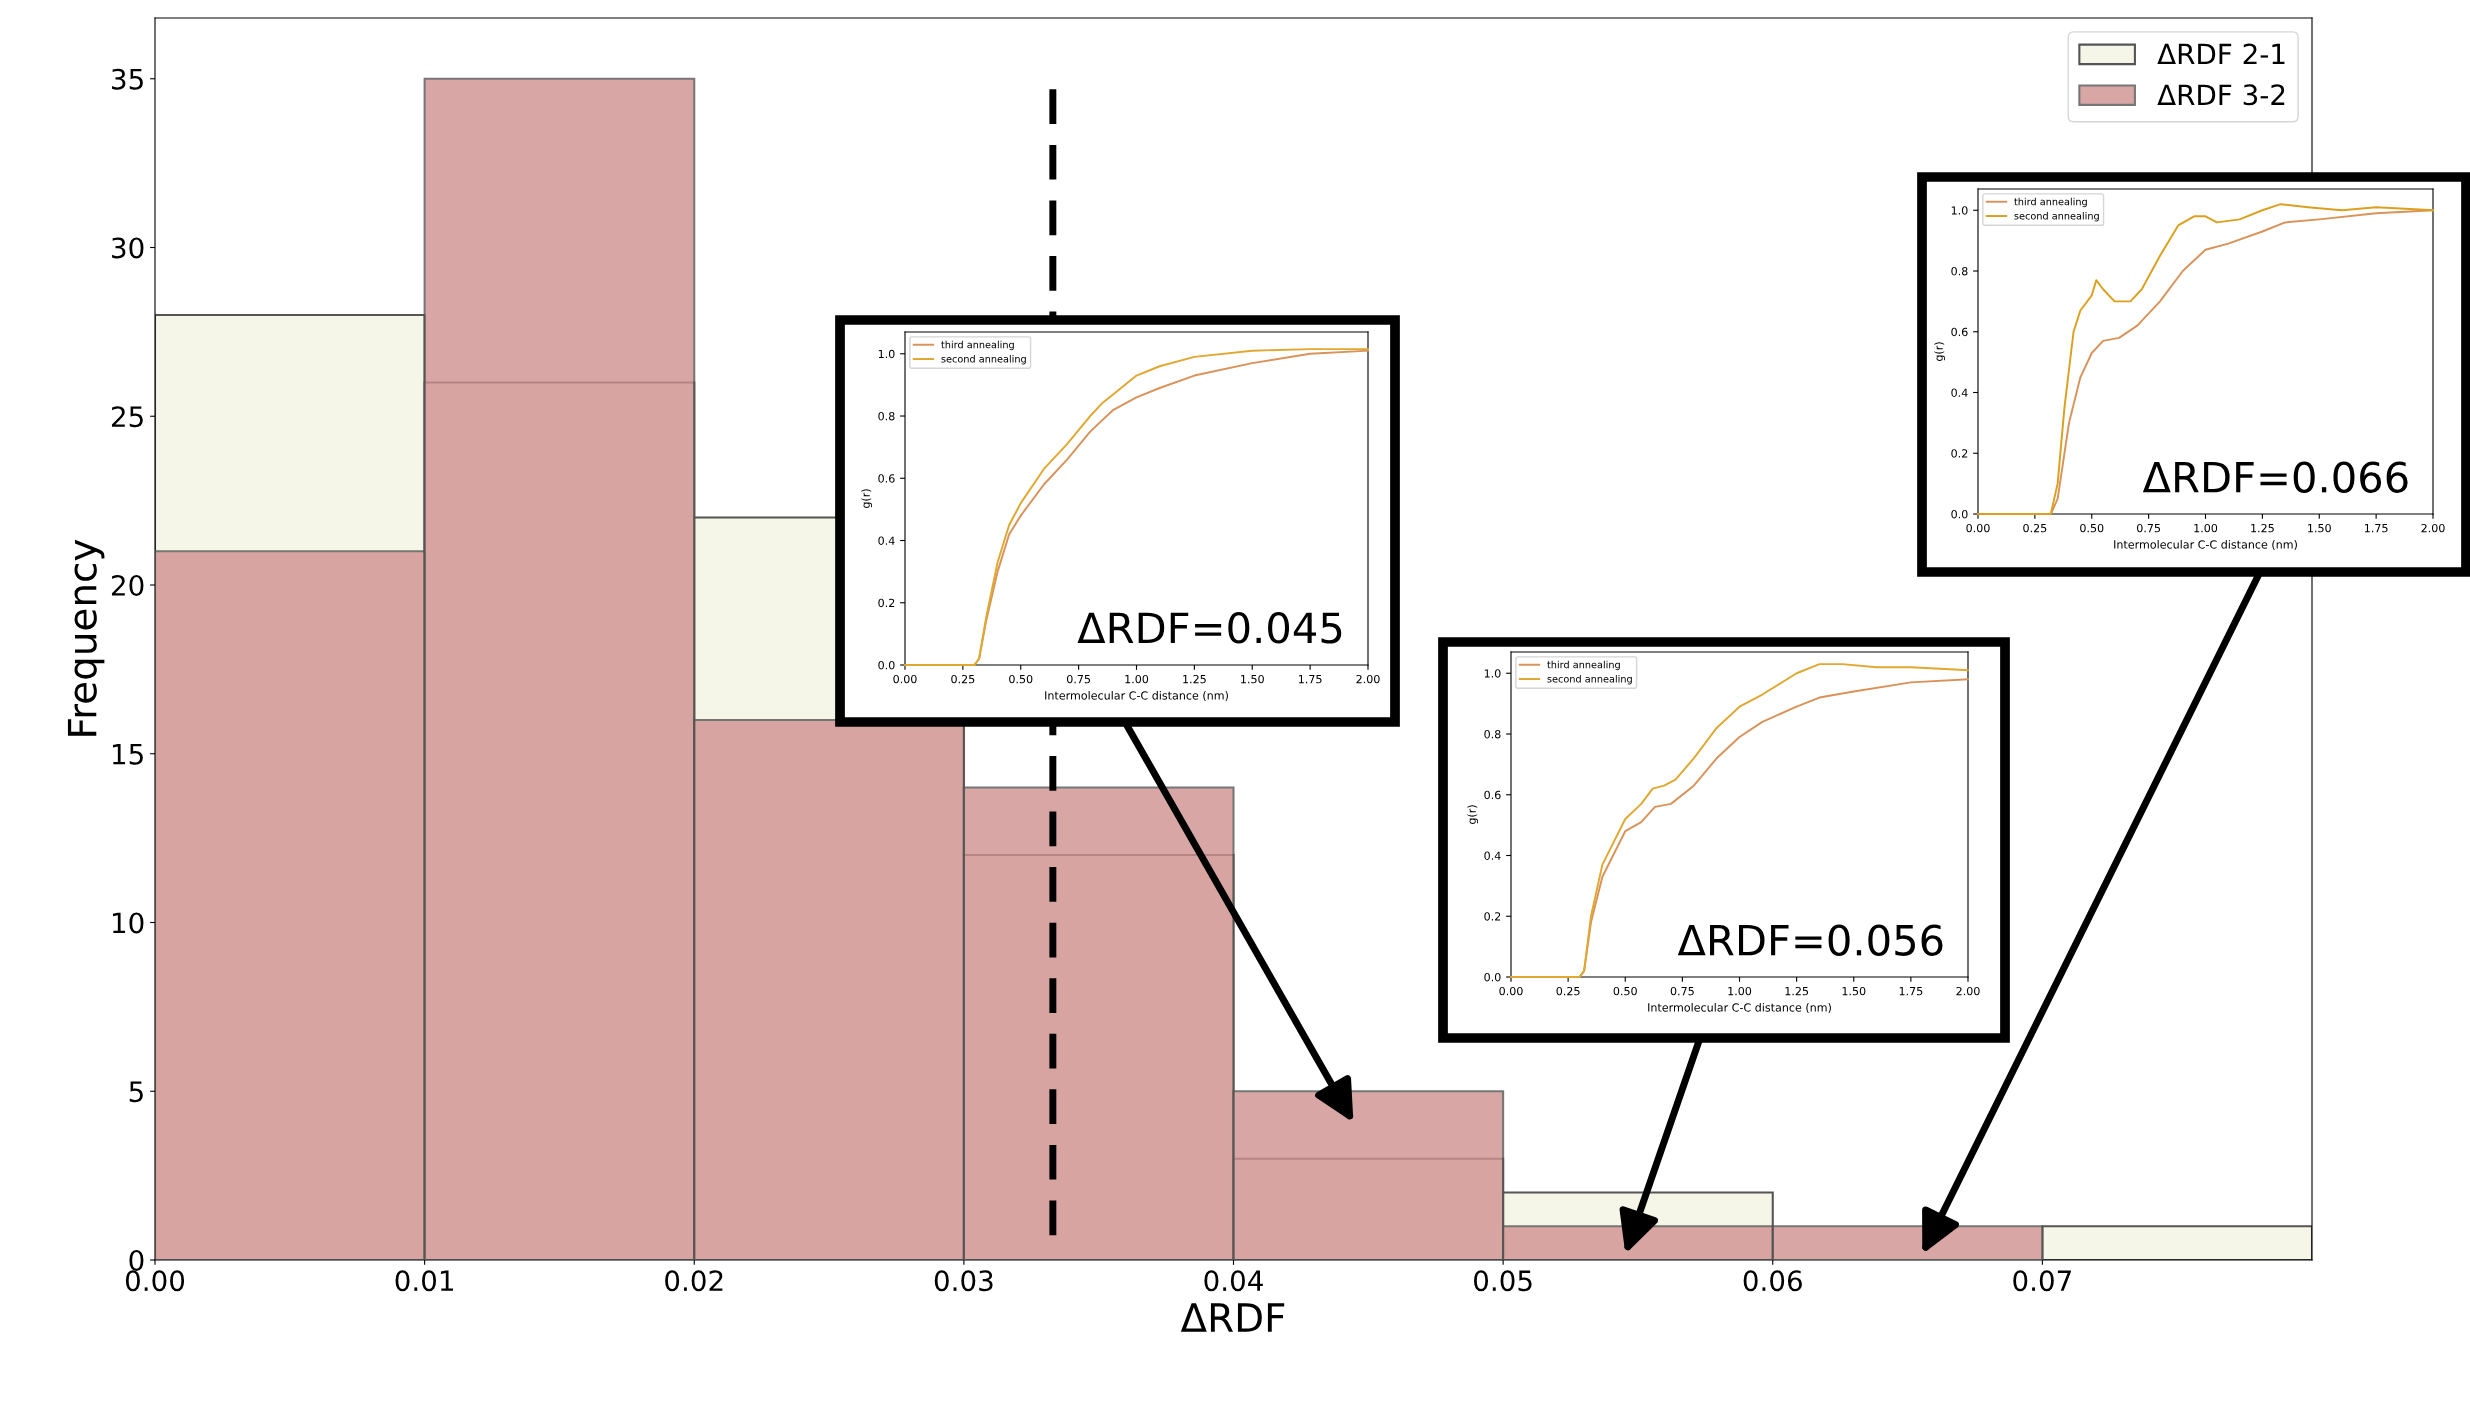  Describe the element at coordinates (2042, 1281) in the screenshot. I see `x-tick-label: 0.07` at that location.